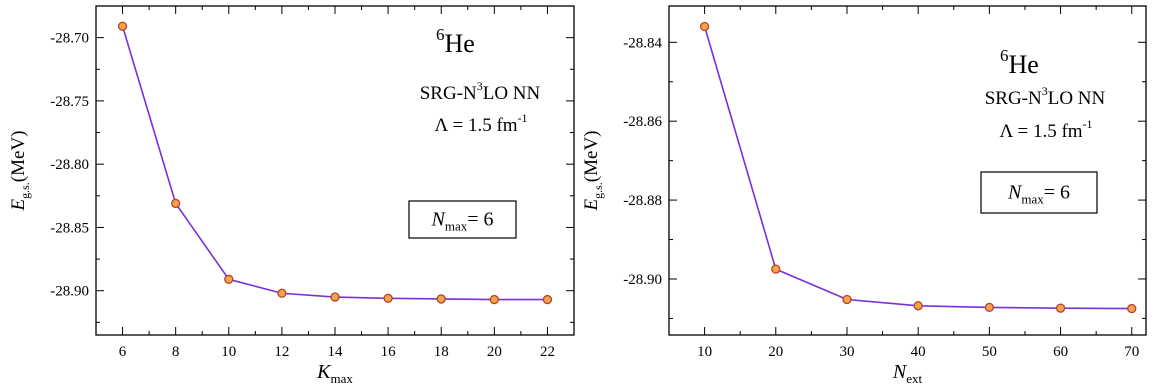  Describe the element at coordinates (69, 165) in the screenshot. I see `y-tick-label: -28.80` at that location.